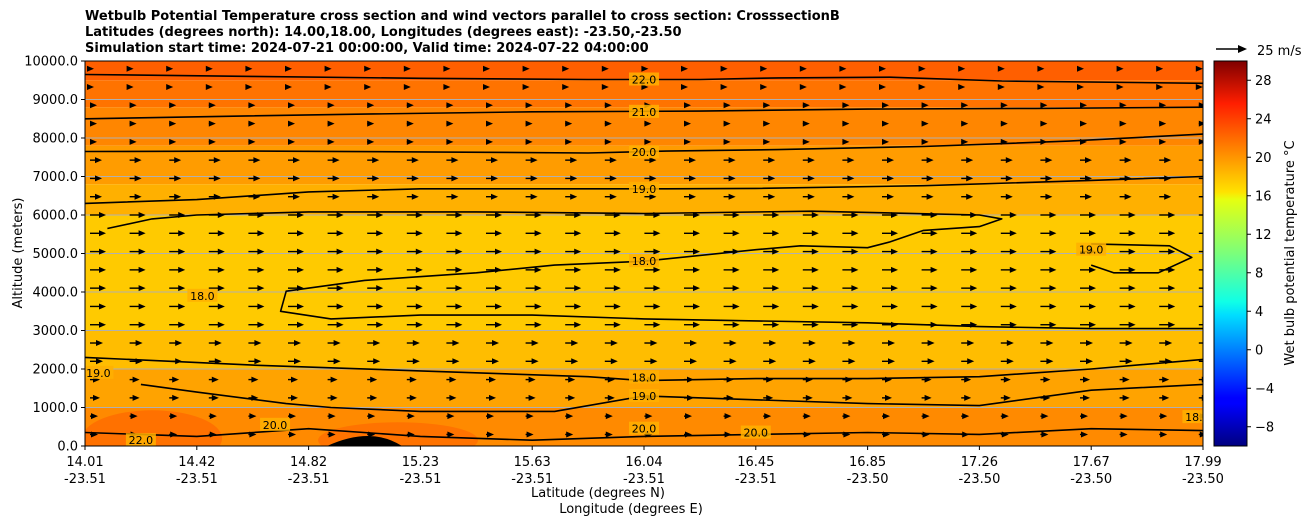 This screenshot has height=526, width=1311. What do you see at coordinates (364, 441) in the screenshot?
I see `terrain` at bounding box center [364, 441].